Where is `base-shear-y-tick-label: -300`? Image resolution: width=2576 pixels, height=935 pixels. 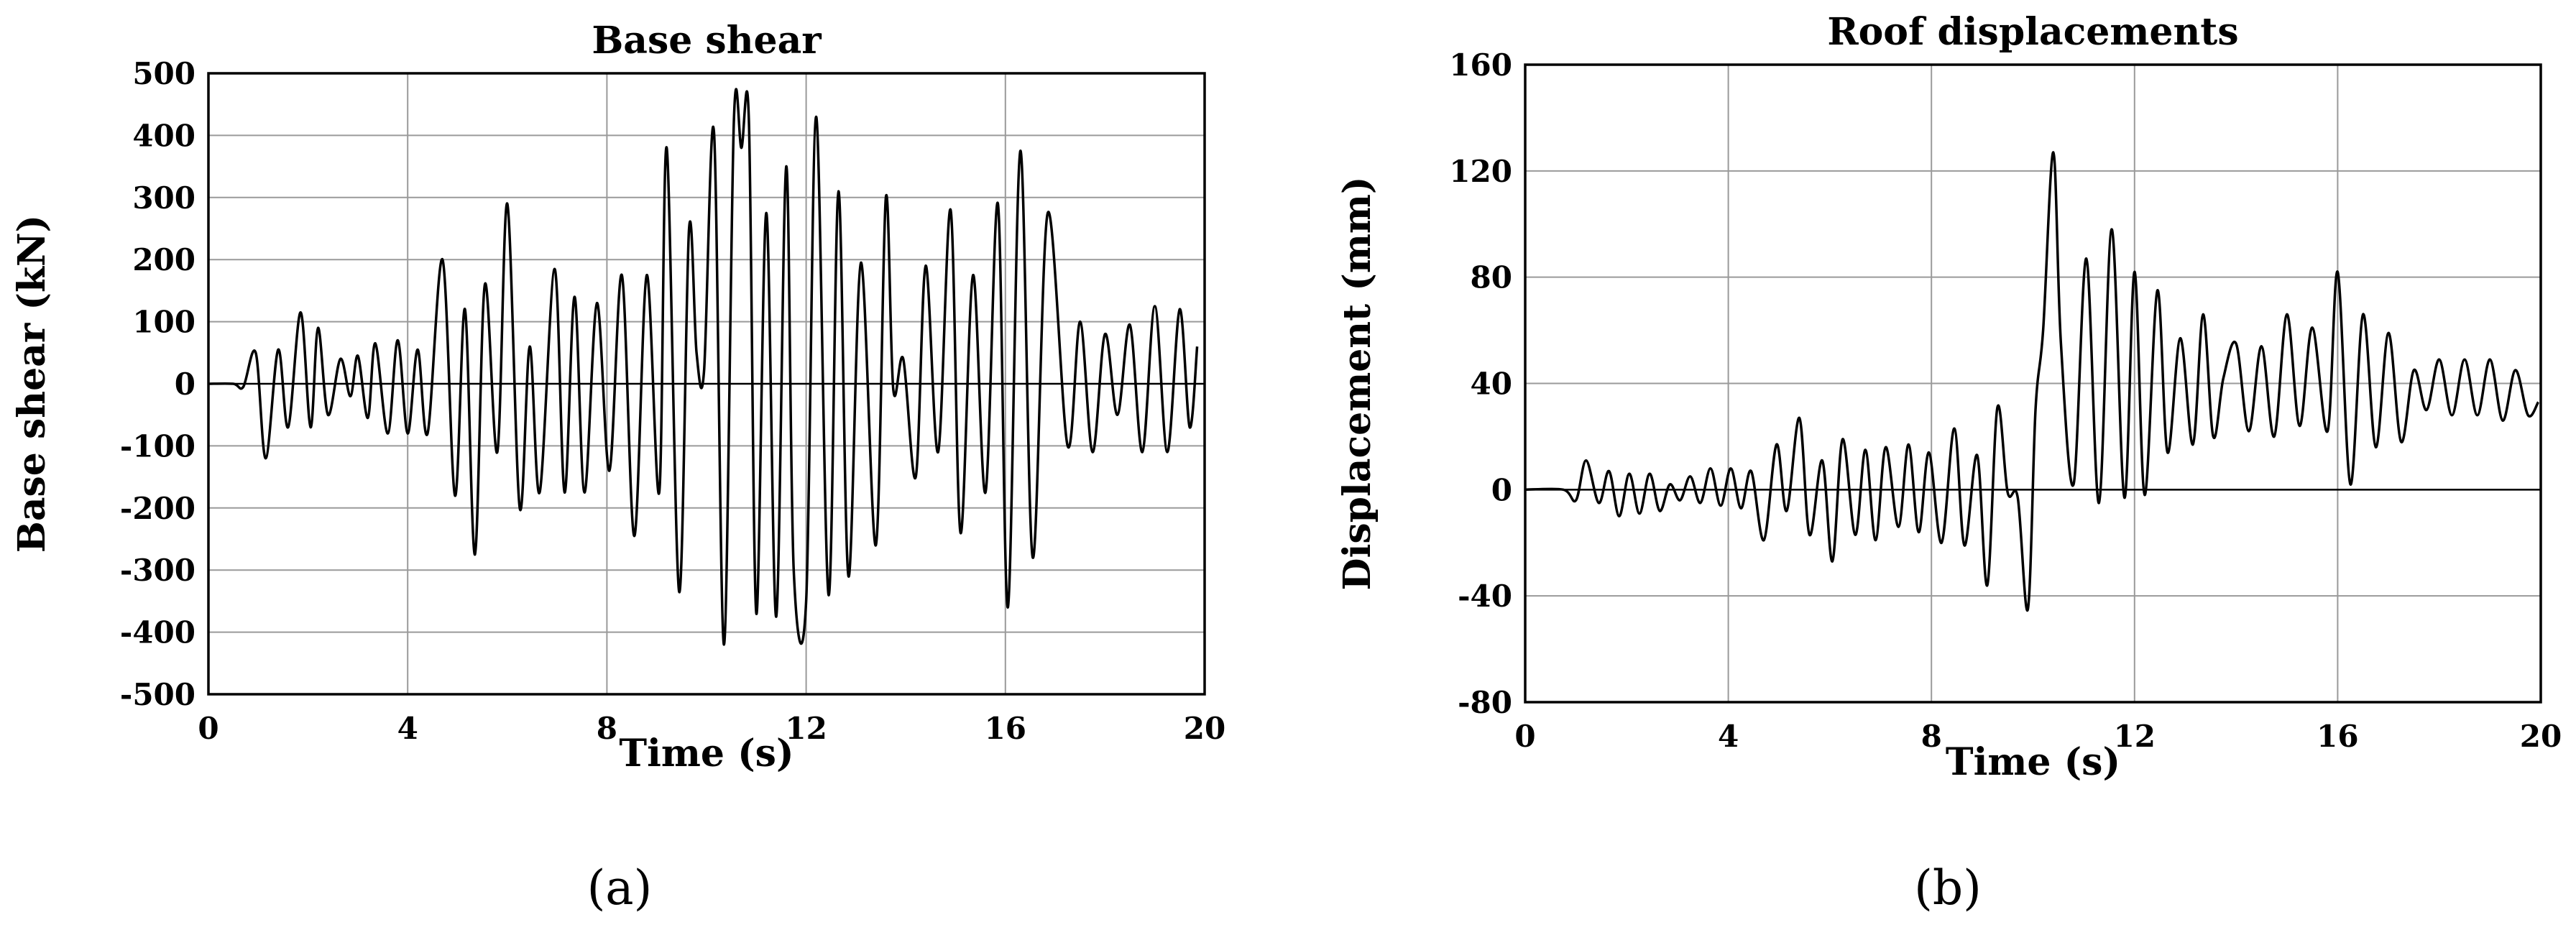 base-shear-y-tick-label: -300 is located at coordinates (158, 570).